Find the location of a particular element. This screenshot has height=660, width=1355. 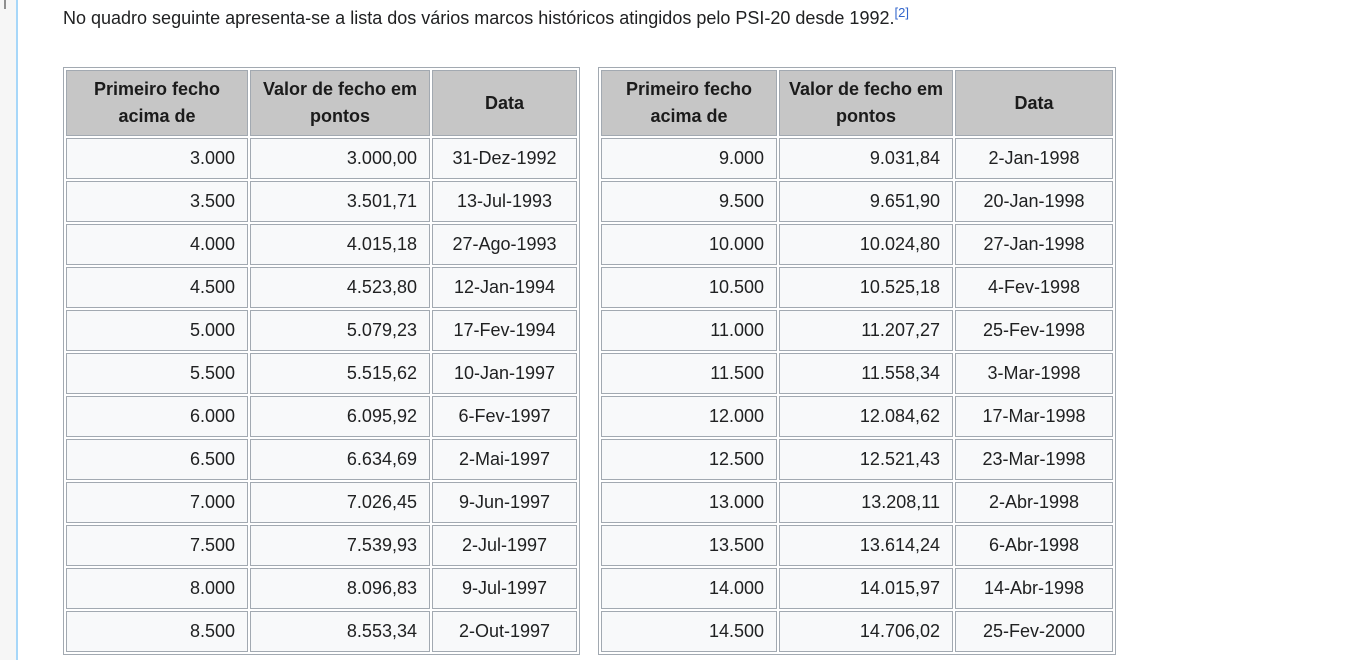

table-row: 6.500 6.634,69 2-Mai-1997 is located at coordinates (321, 459).